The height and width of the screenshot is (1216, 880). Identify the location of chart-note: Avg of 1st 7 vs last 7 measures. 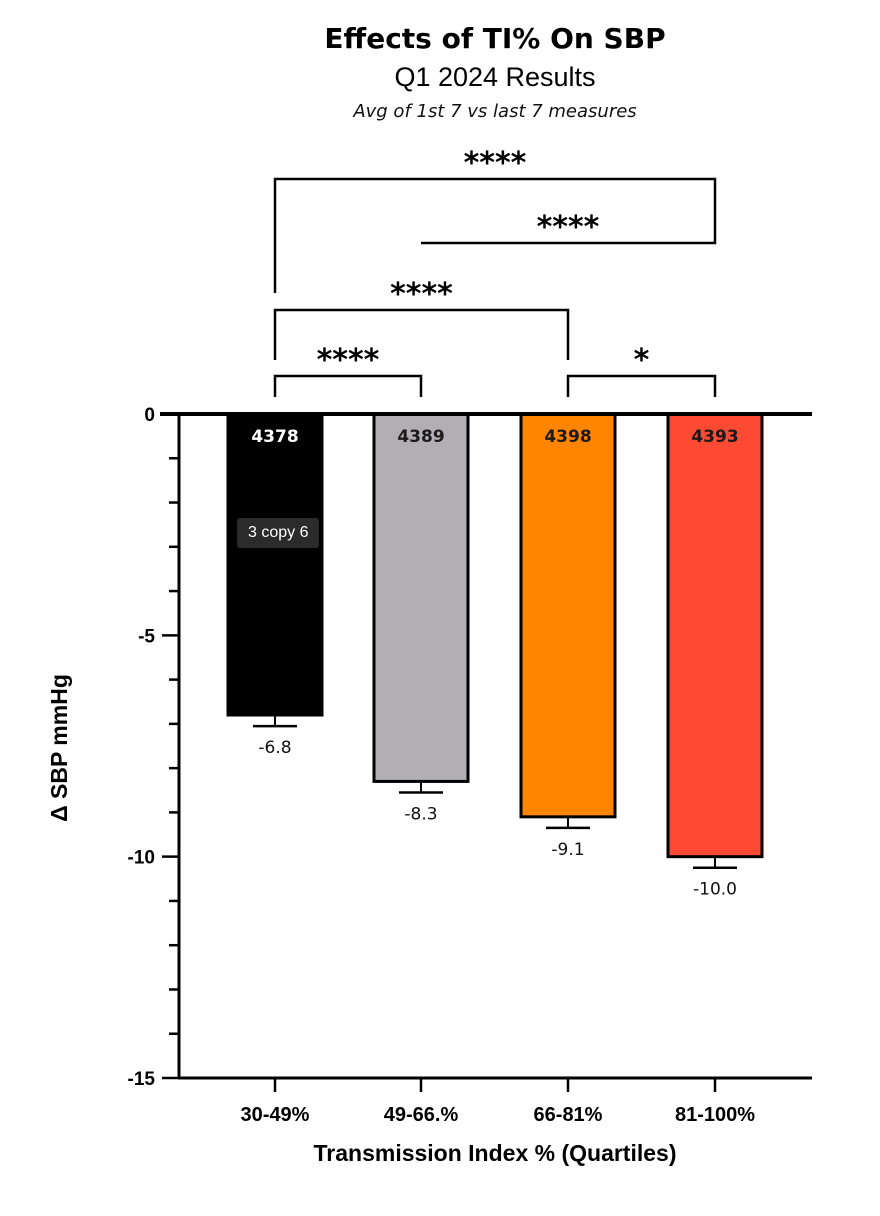
(495, 111).